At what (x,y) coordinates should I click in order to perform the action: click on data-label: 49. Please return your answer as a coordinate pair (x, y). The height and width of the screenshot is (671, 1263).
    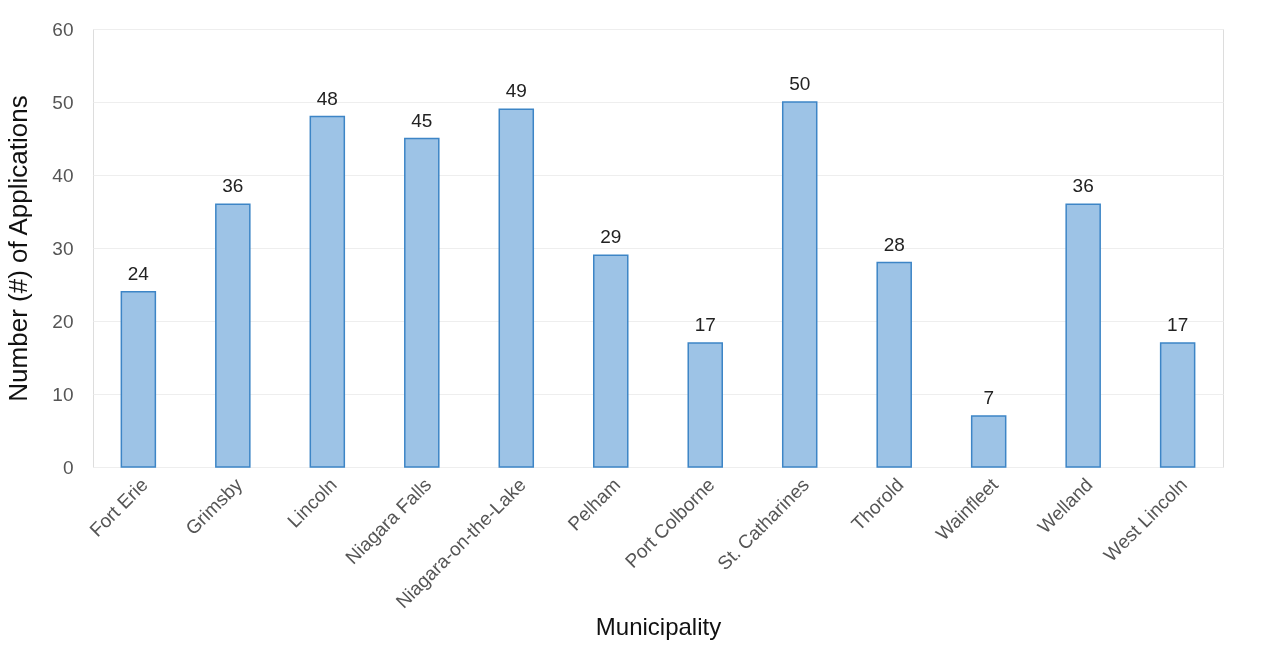
    Looking at the image, I should click on (516, 91).